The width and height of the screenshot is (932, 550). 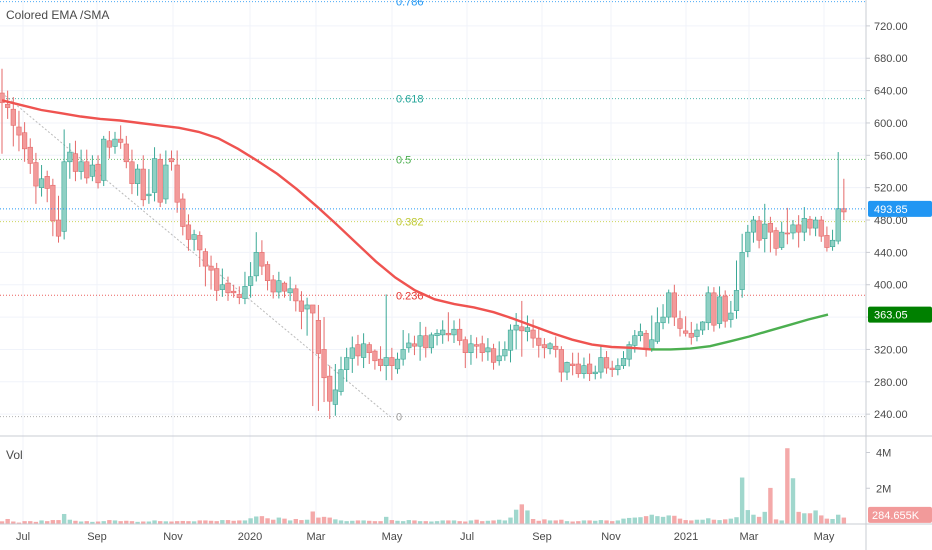 What do you see at coordinates (900, 208) in the screenshot?
I see `current-price-tag-bg` at bounding box center [900, 208].